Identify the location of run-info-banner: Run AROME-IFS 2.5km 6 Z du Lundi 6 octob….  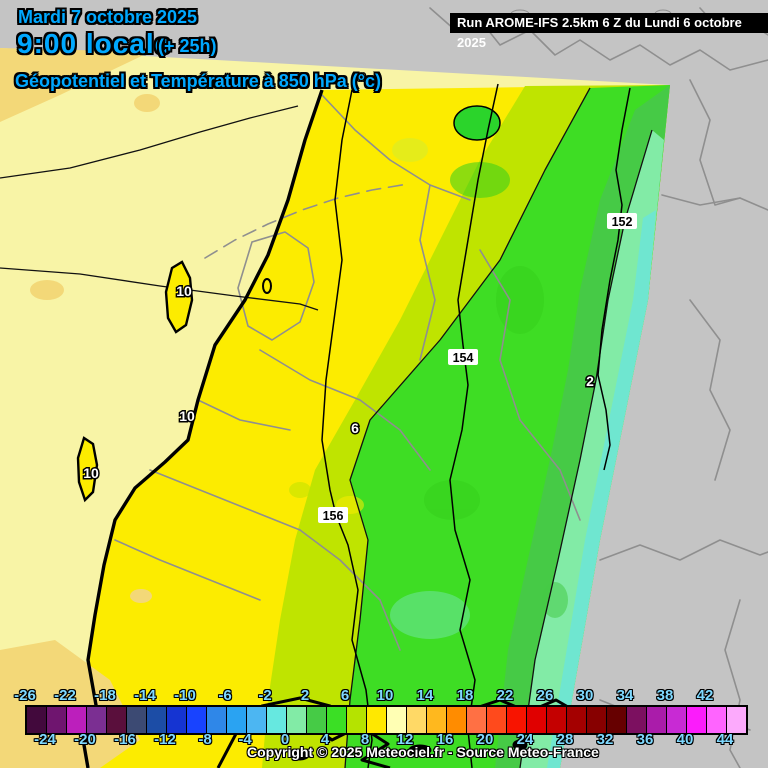
(609, 31).